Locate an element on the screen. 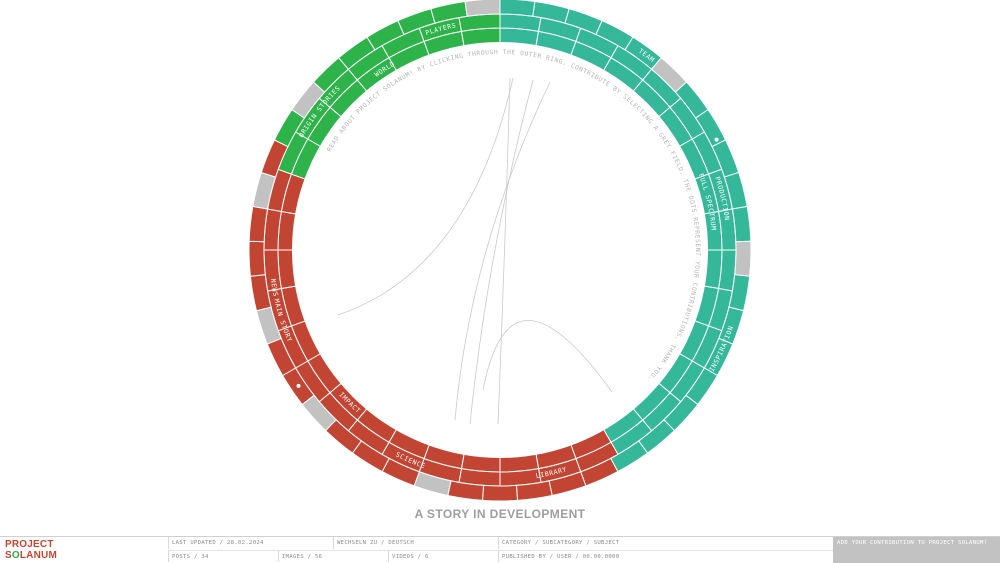  subcategory-label: NEWS is located at coordinates (274, 287).